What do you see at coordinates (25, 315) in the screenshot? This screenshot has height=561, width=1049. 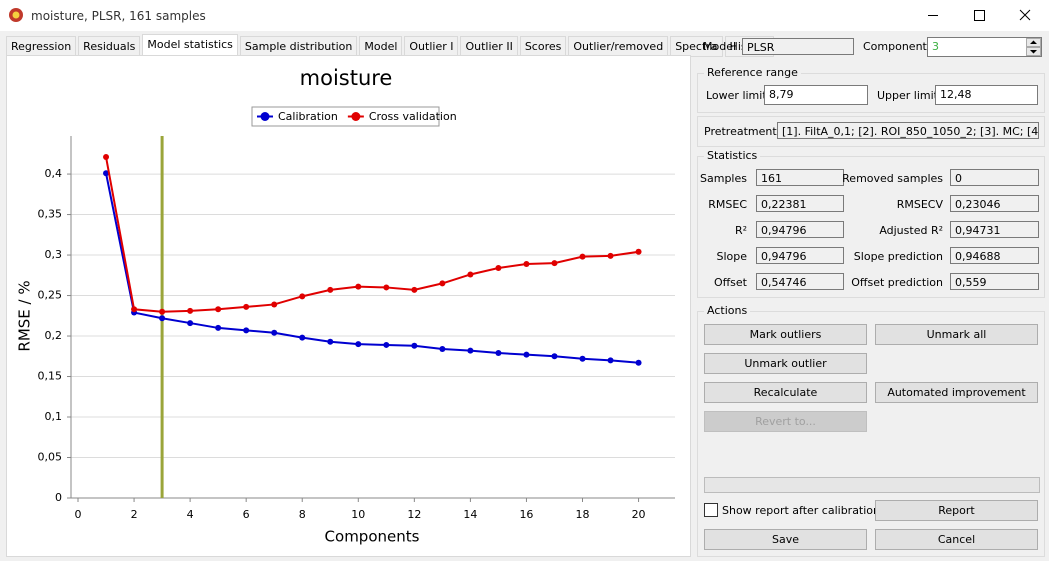 I see `y-axis-label: RMSE / %` at bounding box center [25, 315].